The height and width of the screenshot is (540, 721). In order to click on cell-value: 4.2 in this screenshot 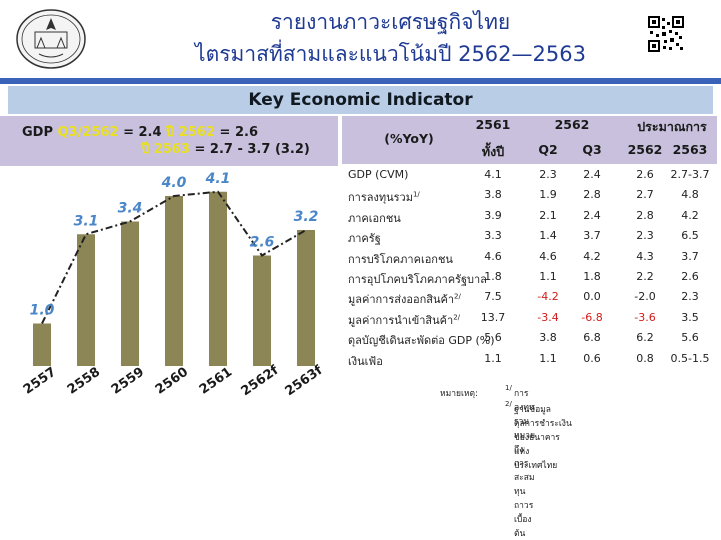, I will do `click(690, 215)`.